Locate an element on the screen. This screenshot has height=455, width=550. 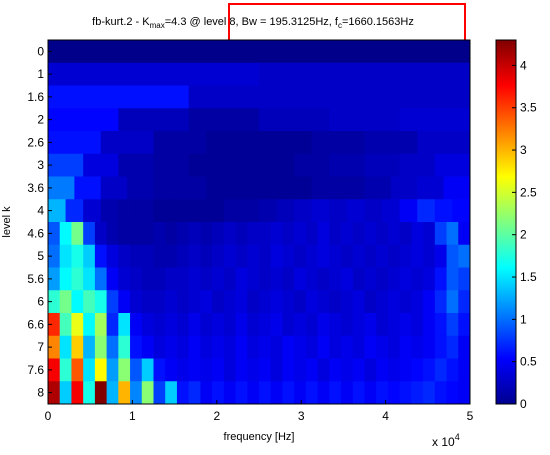
y-axis-label: level k is located at coordinates (7, 222).